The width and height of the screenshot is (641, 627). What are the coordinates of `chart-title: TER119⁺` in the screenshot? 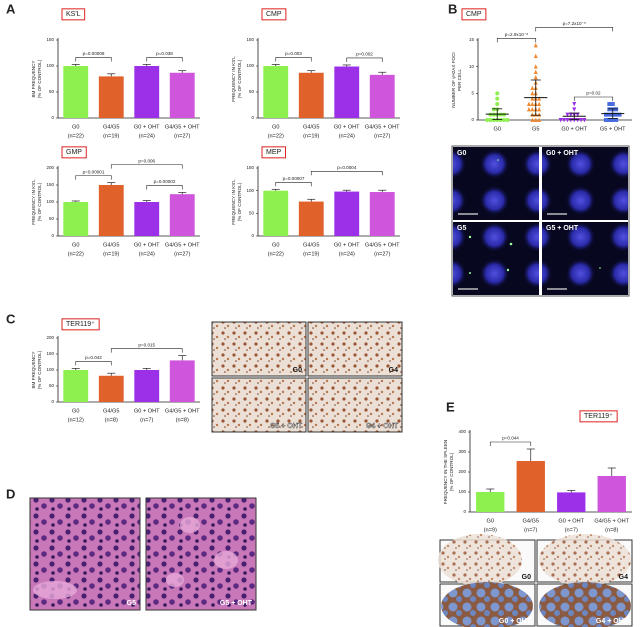 It's located at (80, 324).